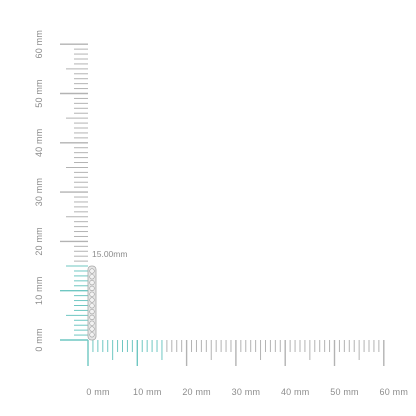  What do you see at coordinates (196, 392) in the screenshot?
I see `x-tick-label: 20 mm` at bounding box center [196, 392].